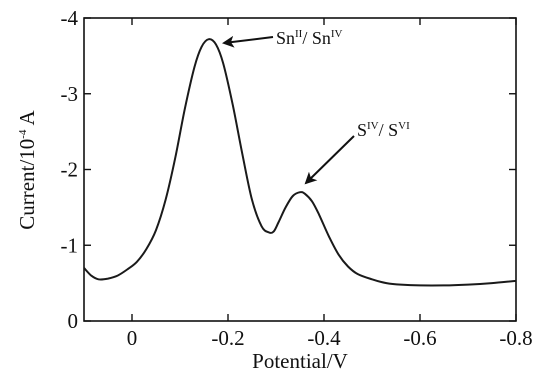 The width and height of the screenshot is (539, 379). I want to click on x-tick-label: 0, so click(132, 338).